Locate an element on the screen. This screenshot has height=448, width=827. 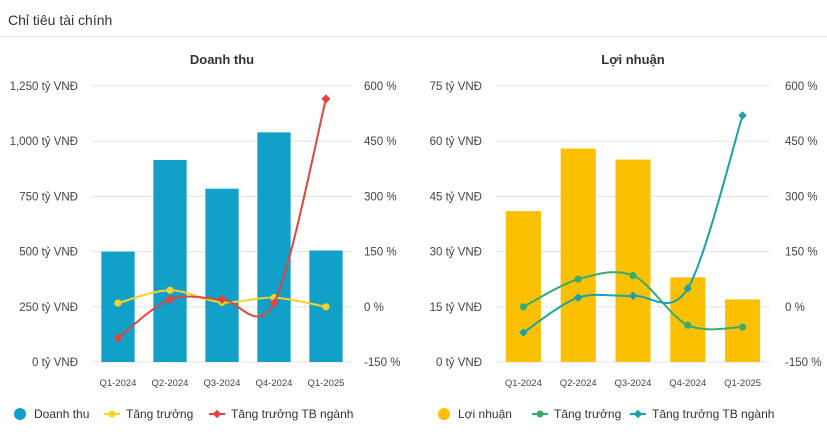
page-title: Chỉ tiêu tài chính is located at coordinates (60, 20).